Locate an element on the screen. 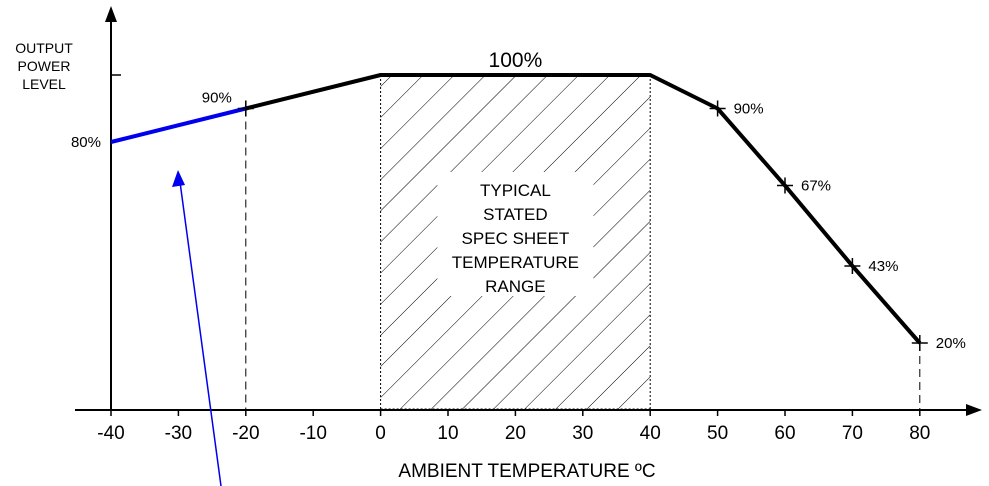  x-tick-label: -30 is located at coordinates (178, 433).